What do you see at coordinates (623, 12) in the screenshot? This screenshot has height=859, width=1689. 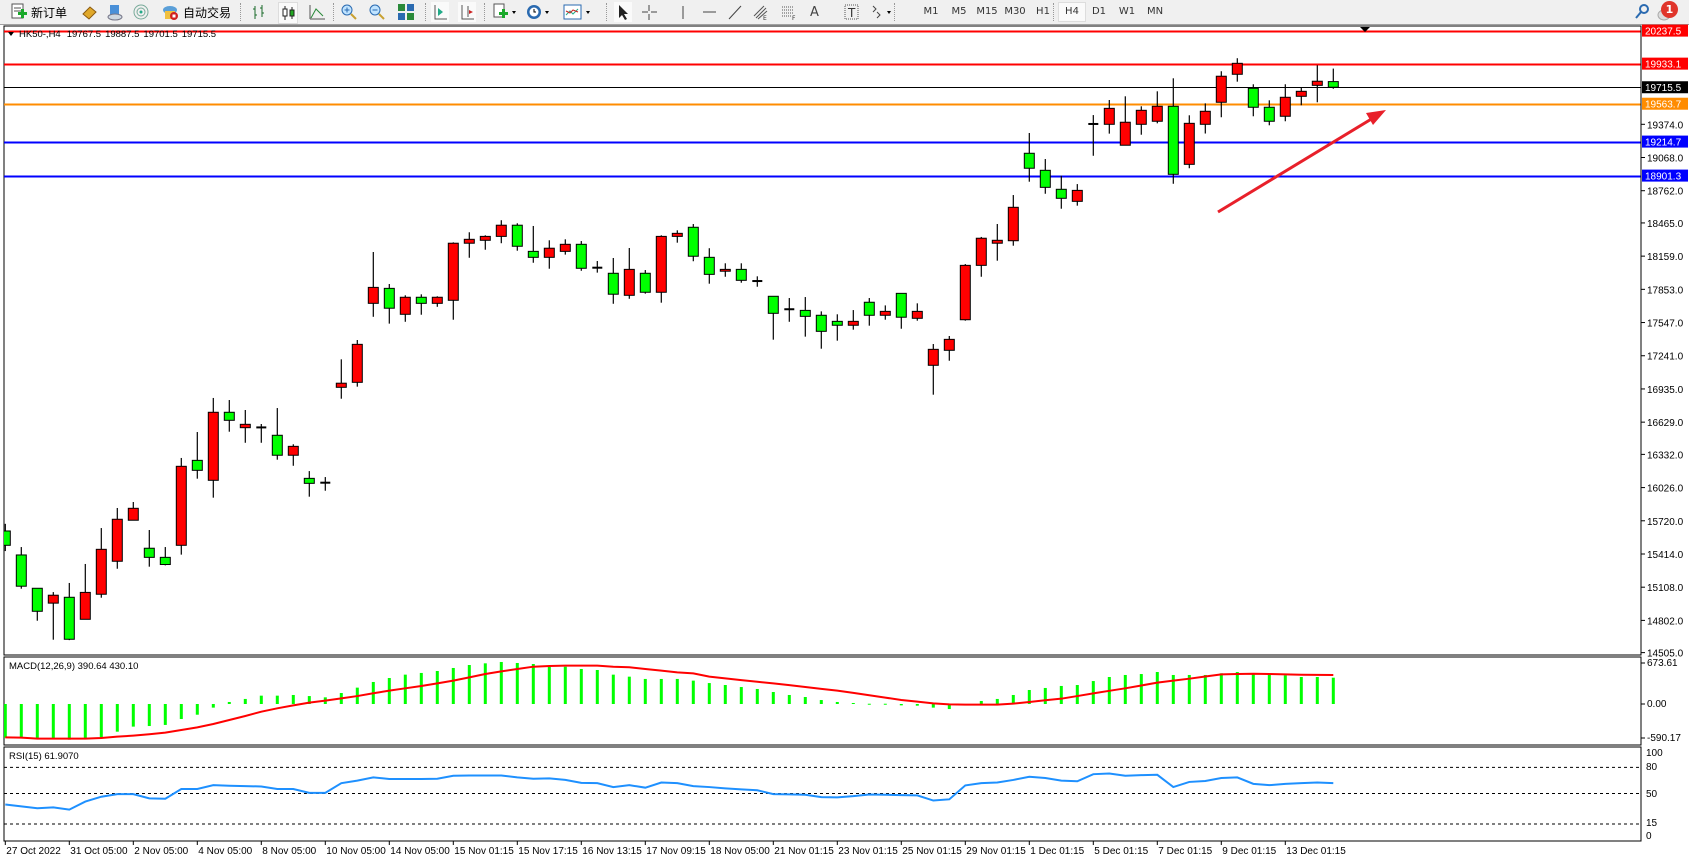 I see `cursor-button` at bounding box center [623, 12].